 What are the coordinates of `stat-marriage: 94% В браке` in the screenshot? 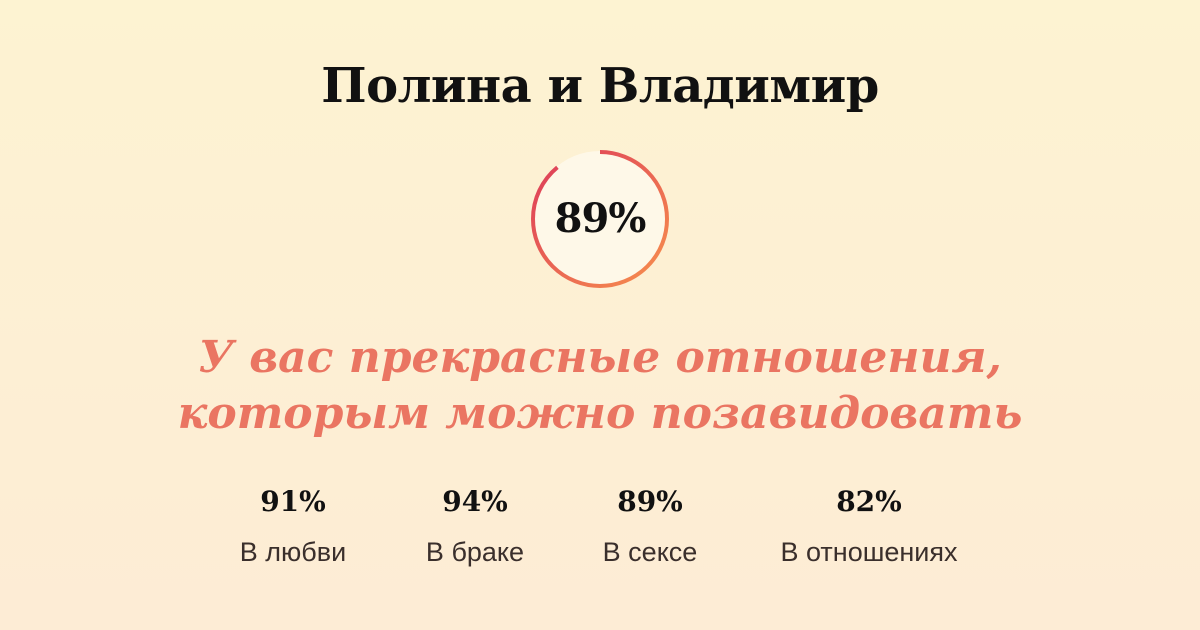 It's located at (475, 526).